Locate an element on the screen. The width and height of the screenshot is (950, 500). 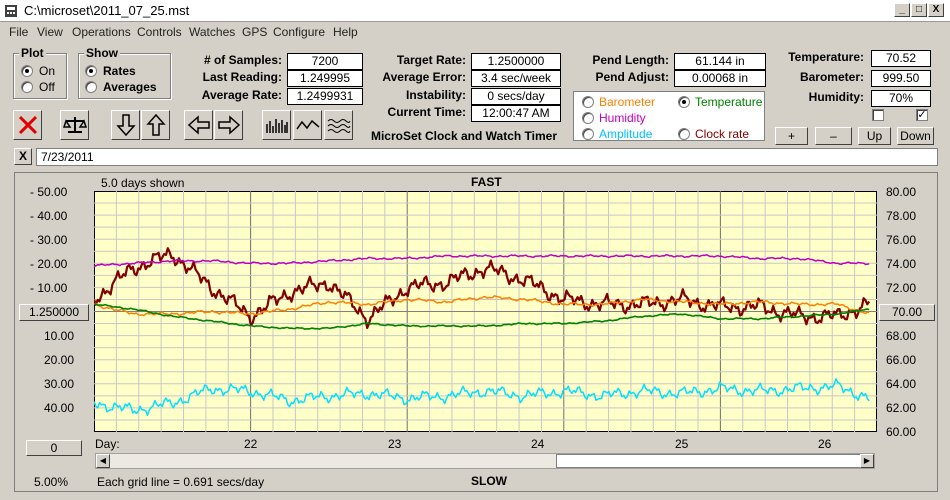
up-arrow-button is located at coordinates (155, 125).